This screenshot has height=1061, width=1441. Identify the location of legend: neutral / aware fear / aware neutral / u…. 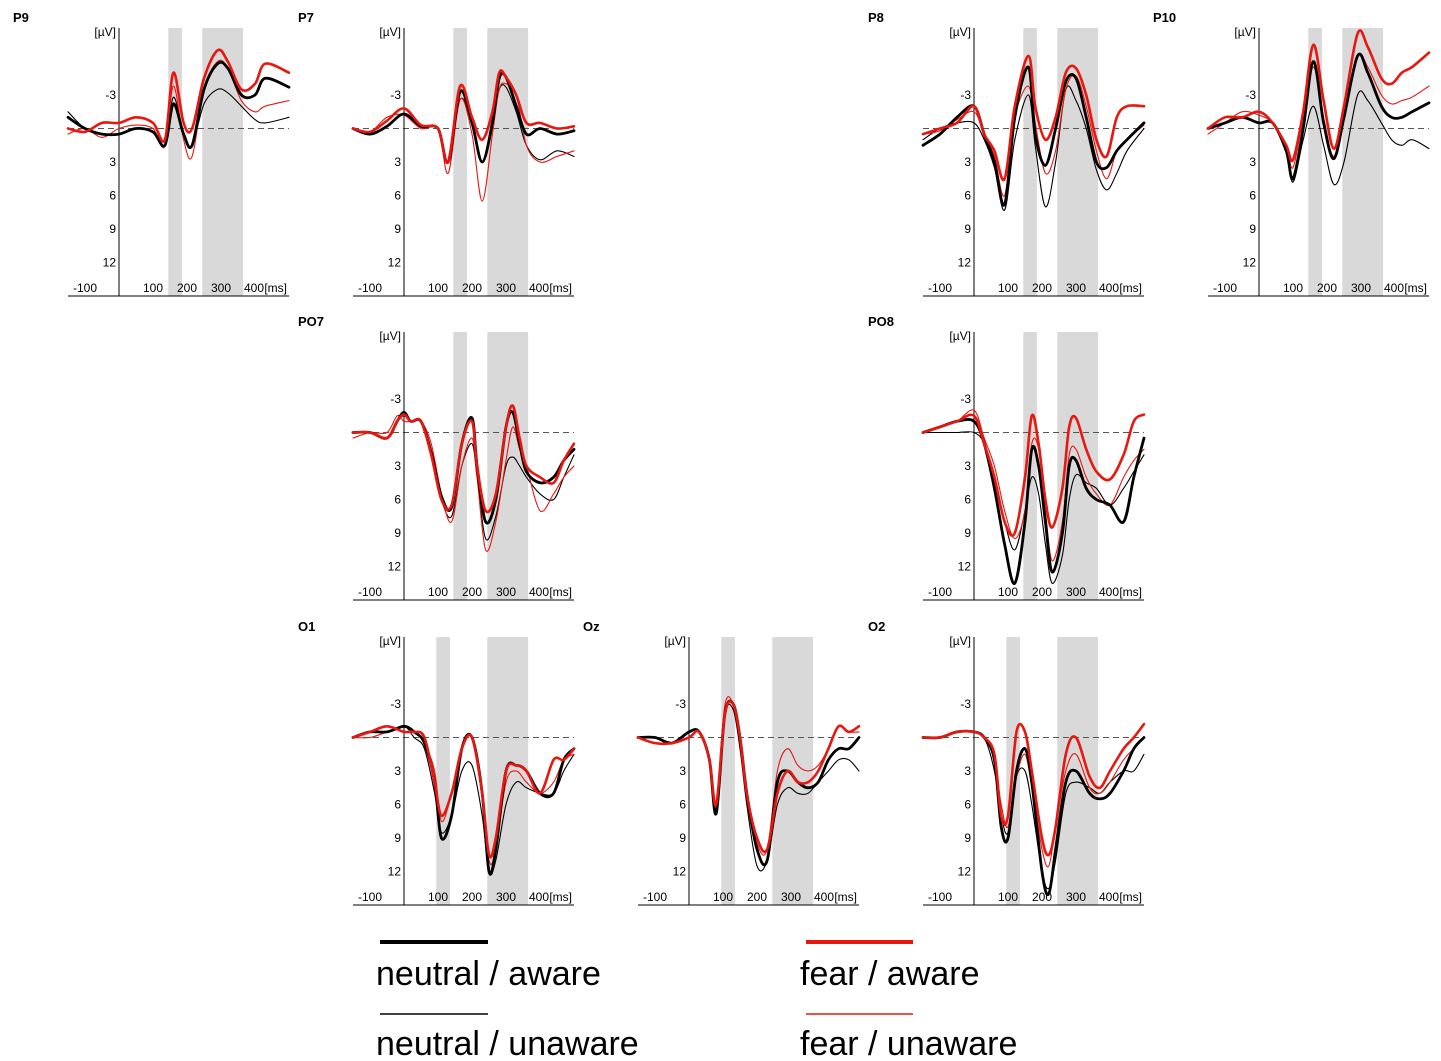
(696, 1000).